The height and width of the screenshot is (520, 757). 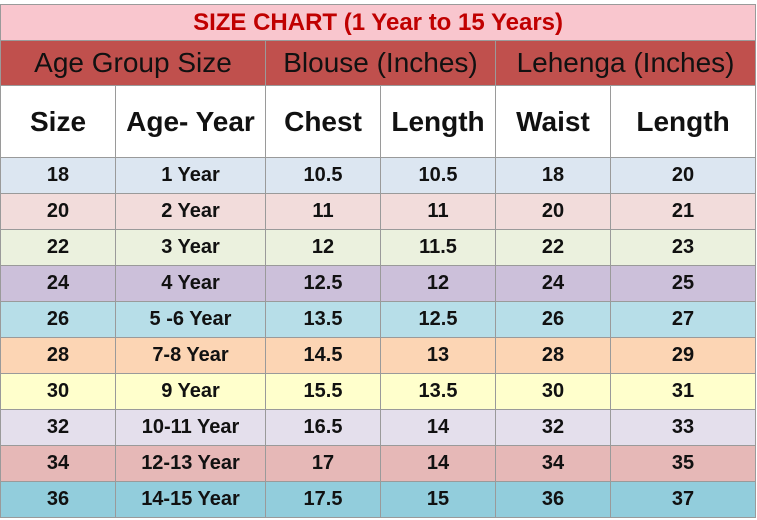 I want to click on cell: 25, so click(x=683, y=283).